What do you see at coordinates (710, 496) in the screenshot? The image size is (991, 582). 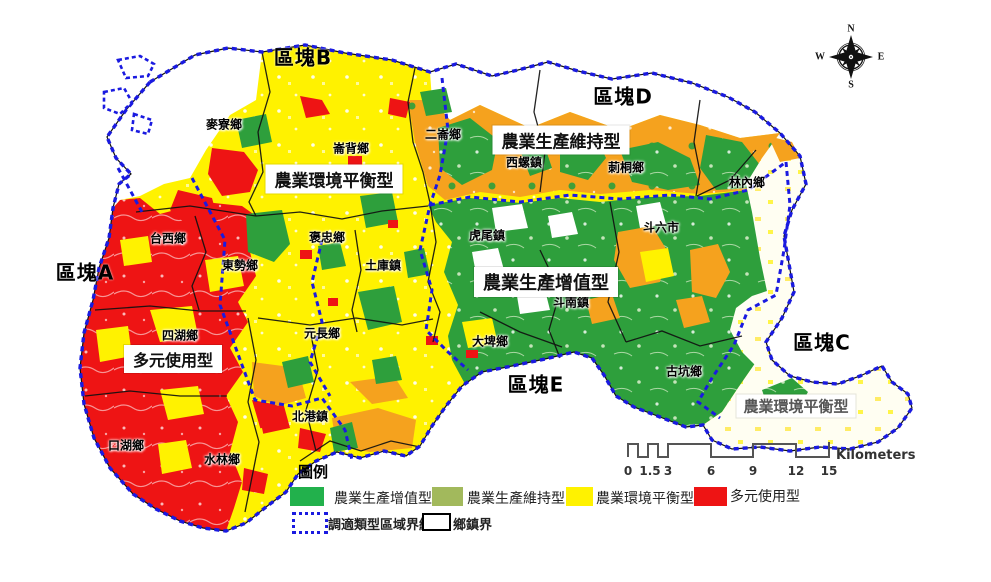 I see `legend-swatch-multiuse` at bounding box center [710, 496].